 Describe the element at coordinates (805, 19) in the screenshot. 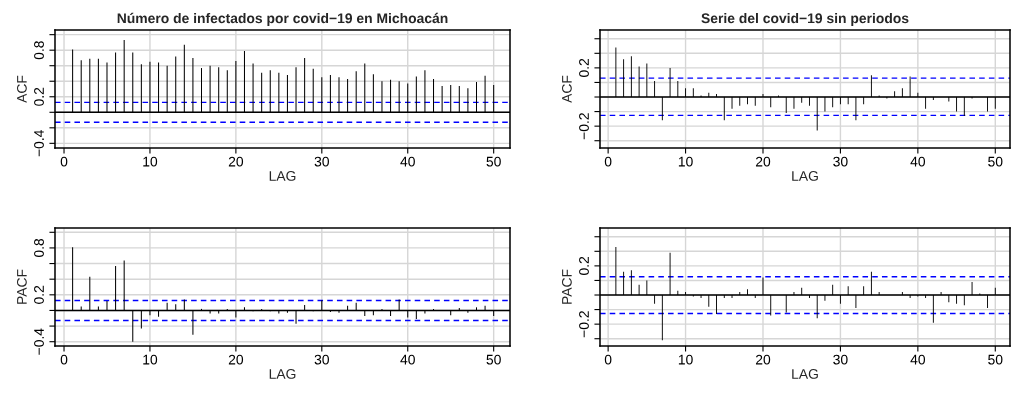

I see `chart-title: Serie del covid−19 sin periodos` at that location.